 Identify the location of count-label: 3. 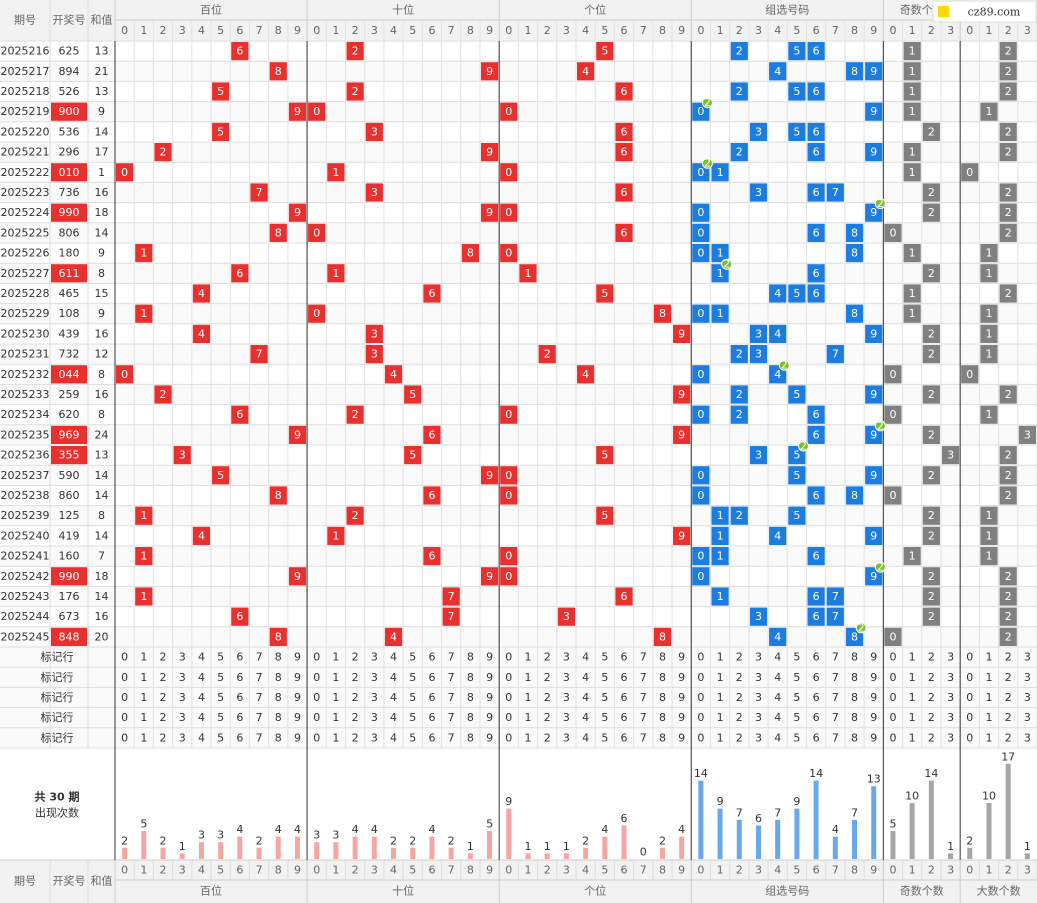
(220, 835).